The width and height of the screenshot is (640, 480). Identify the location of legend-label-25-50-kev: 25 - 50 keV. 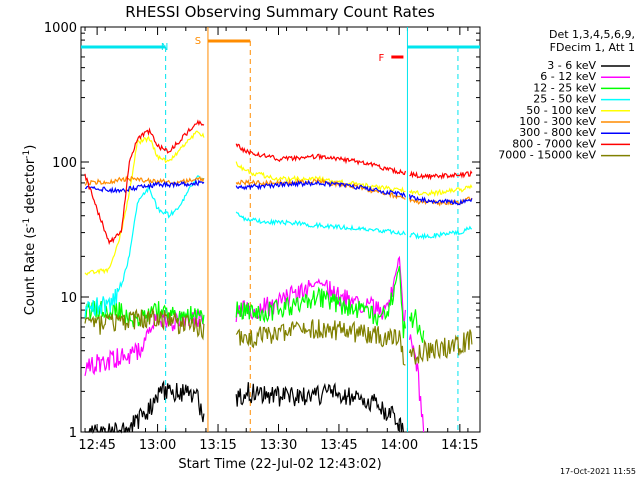
(564, 99).